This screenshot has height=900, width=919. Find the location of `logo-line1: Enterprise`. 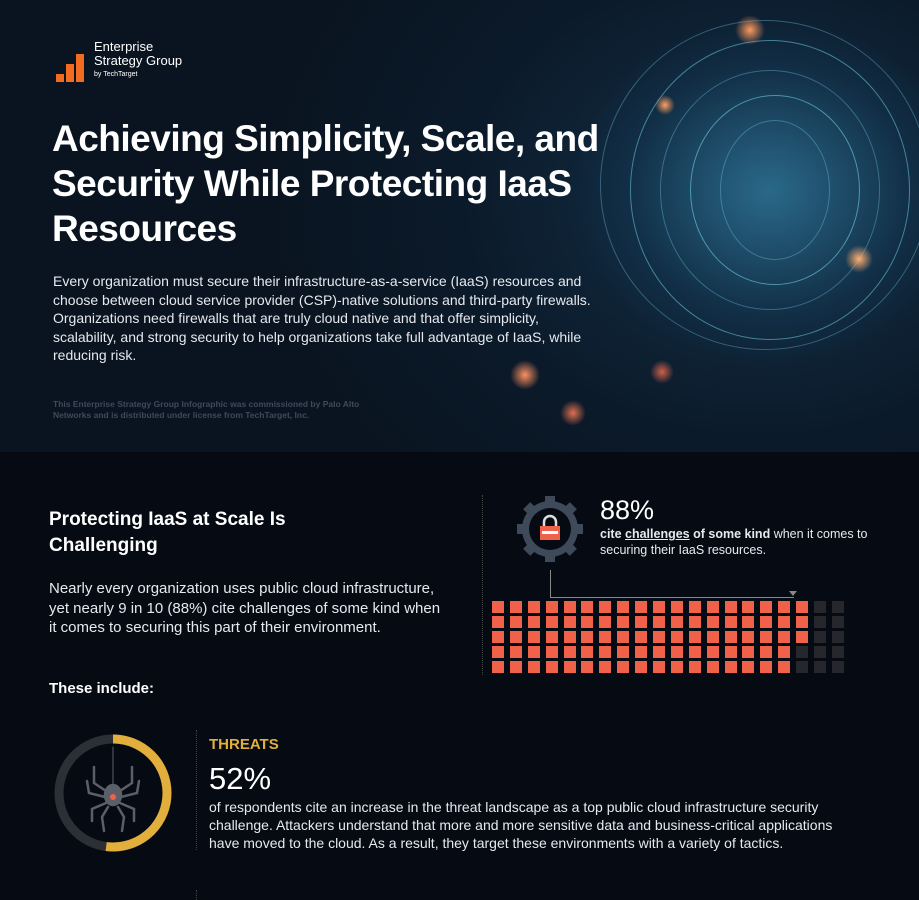

logo-line1: Enterprise is located at coordinates (124, 46).